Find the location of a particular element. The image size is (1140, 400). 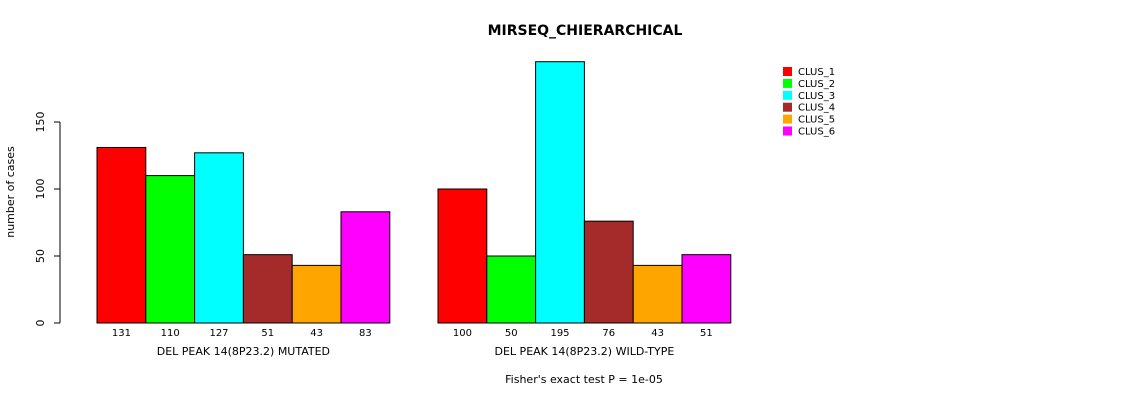

y-tick-label: 50 is located at coordinates (40, 256).